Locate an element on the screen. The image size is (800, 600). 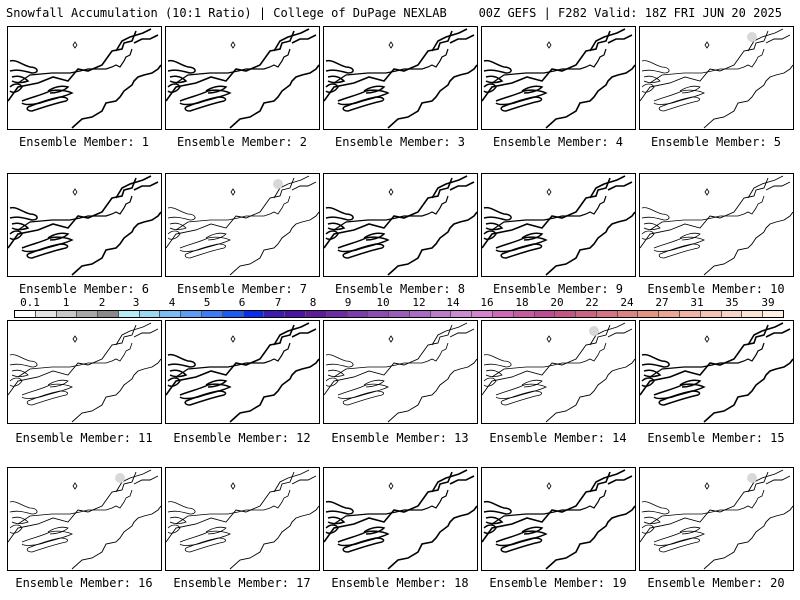
colorbar-tick-label: 5 is located at coordinates (207, 302).